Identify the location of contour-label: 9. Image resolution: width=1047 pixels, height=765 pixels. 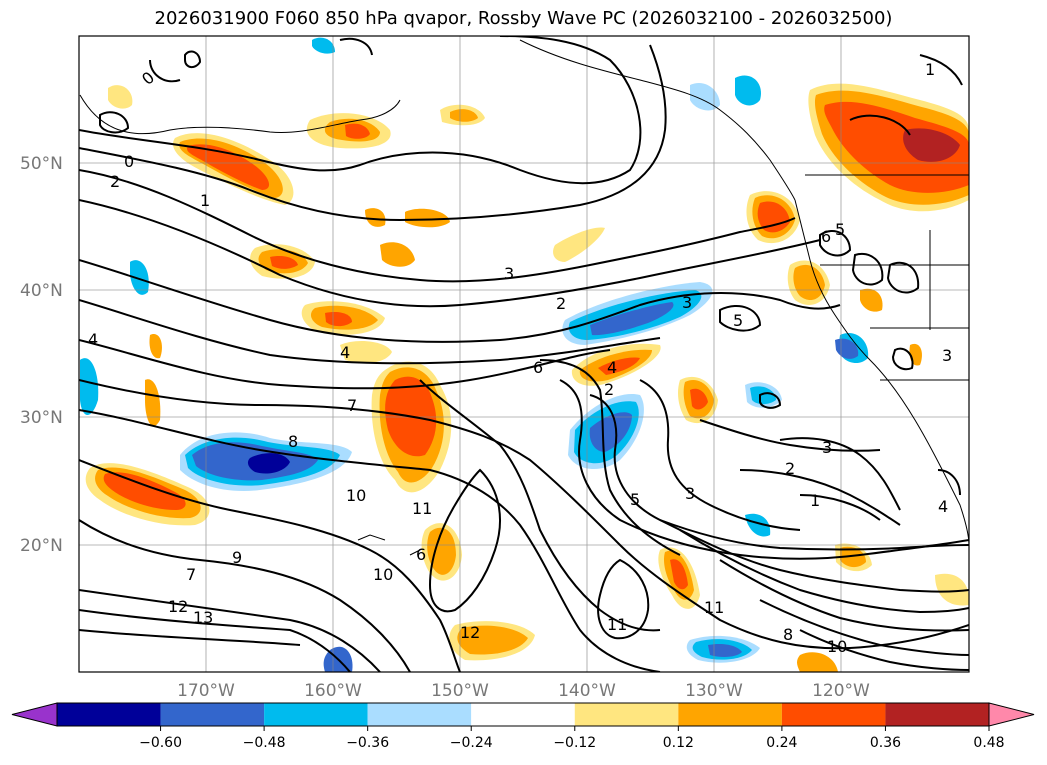
(237, 557).